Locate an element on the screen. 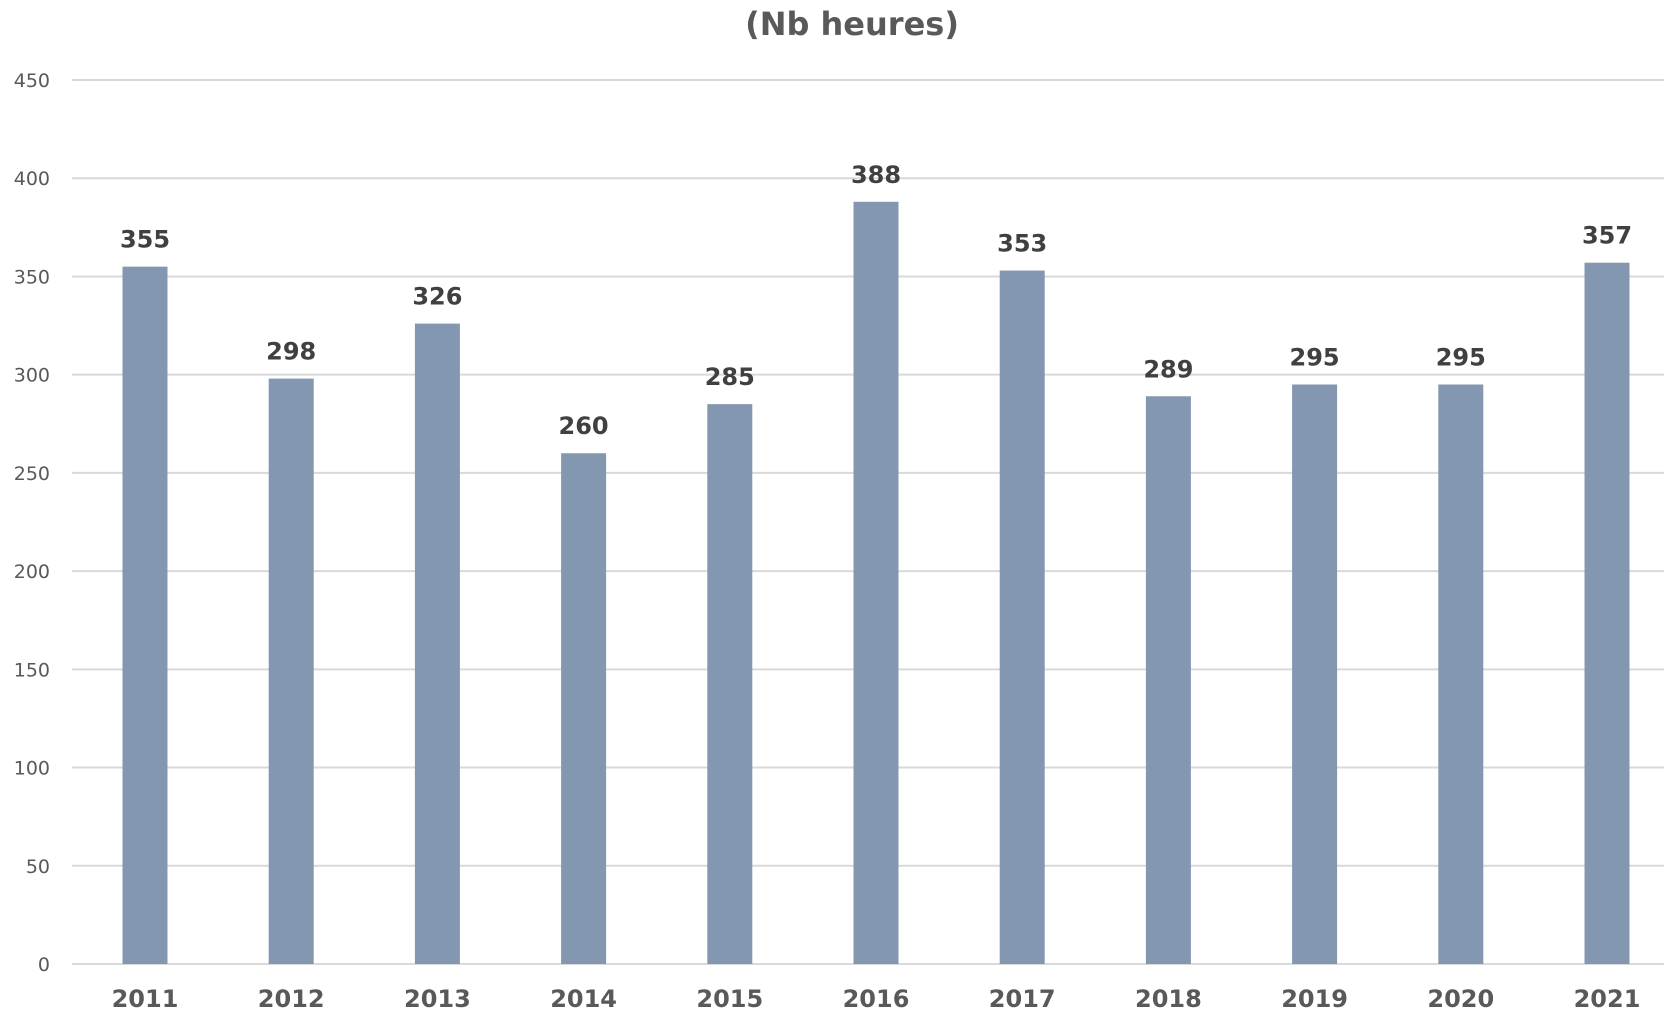 This screenshot has width=1664, height=1015. data-label-2012: 298 is located at coordinates (291, 352).